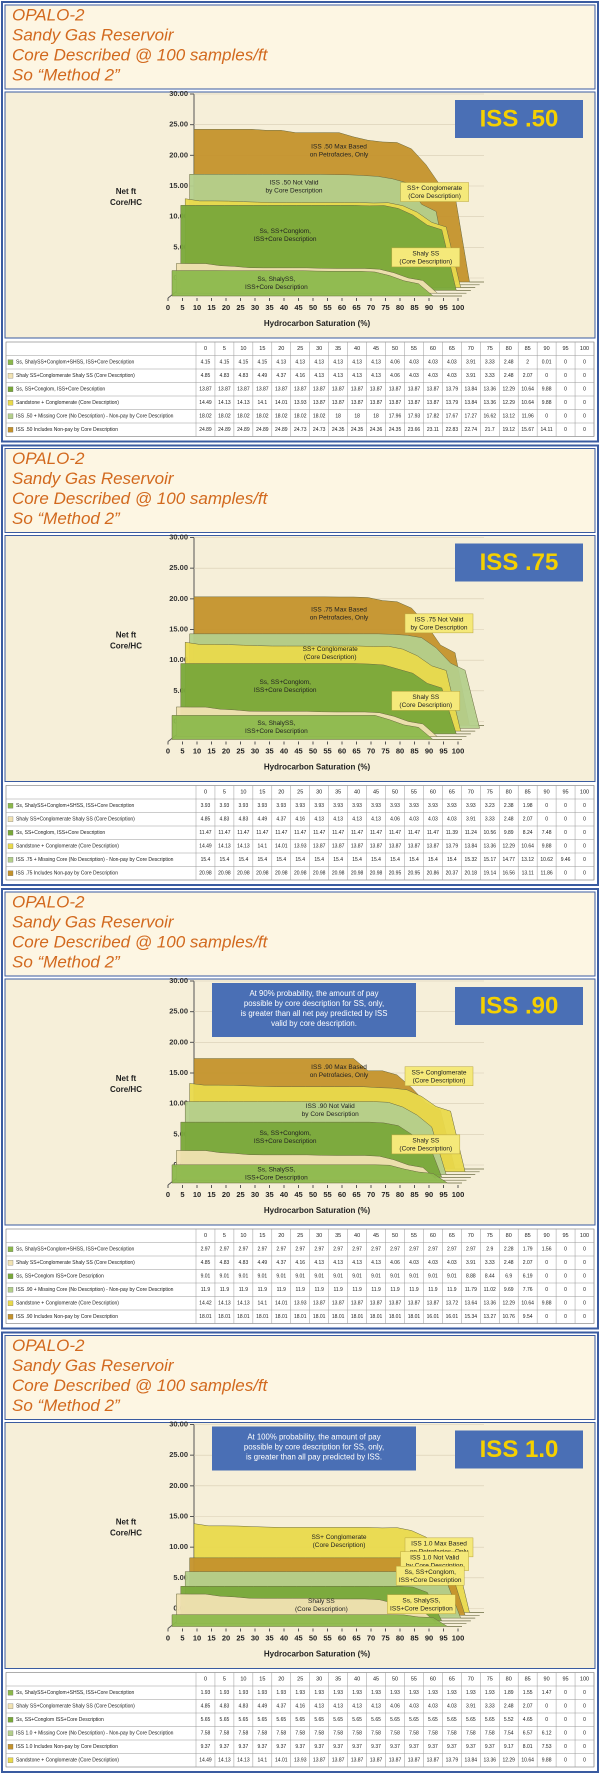 The width and height of the screenshot is (600, 1774). I want to click on table-cell: 13.93, so click(300, 1304).